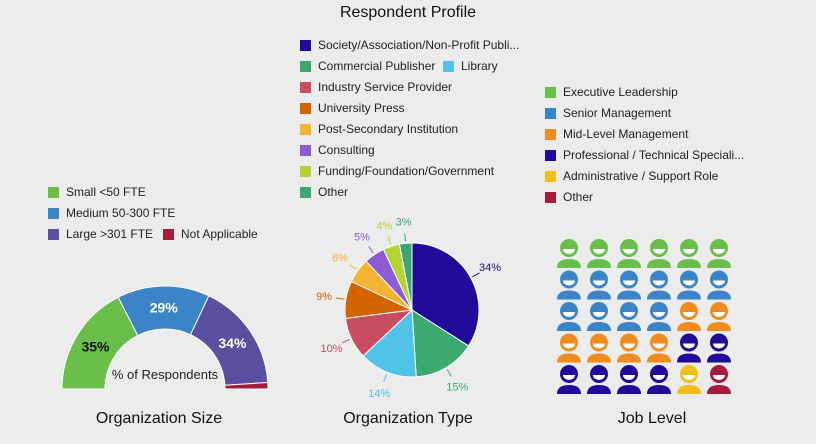 This screenshot has width=816, height=444. What do you see at coordinates (361, 108) in the screenshot?
I see `legend-label: University Press` at bounding box center [361, 108].